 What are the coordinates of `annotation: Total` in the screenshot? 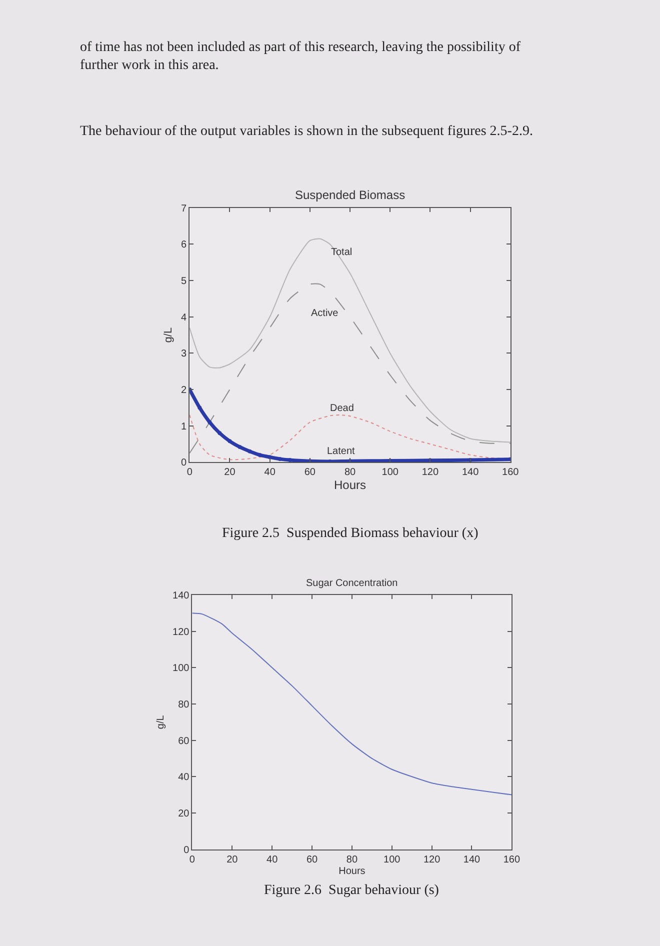 It's located at (341, 252).